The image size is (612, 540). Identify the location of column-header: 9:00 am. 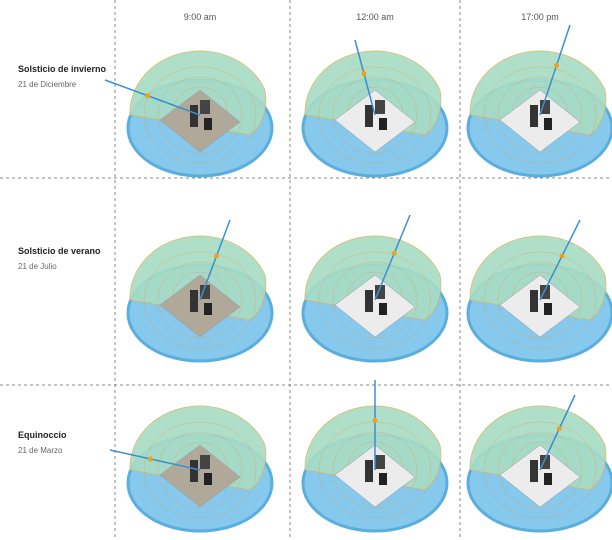
(200, 17).